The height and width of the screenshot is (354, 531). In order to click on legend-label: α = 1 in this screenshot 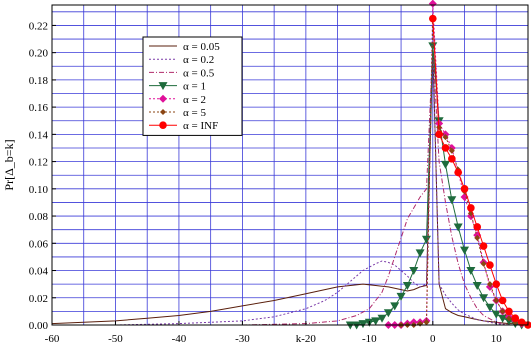, I will do `click(194, 87)`.